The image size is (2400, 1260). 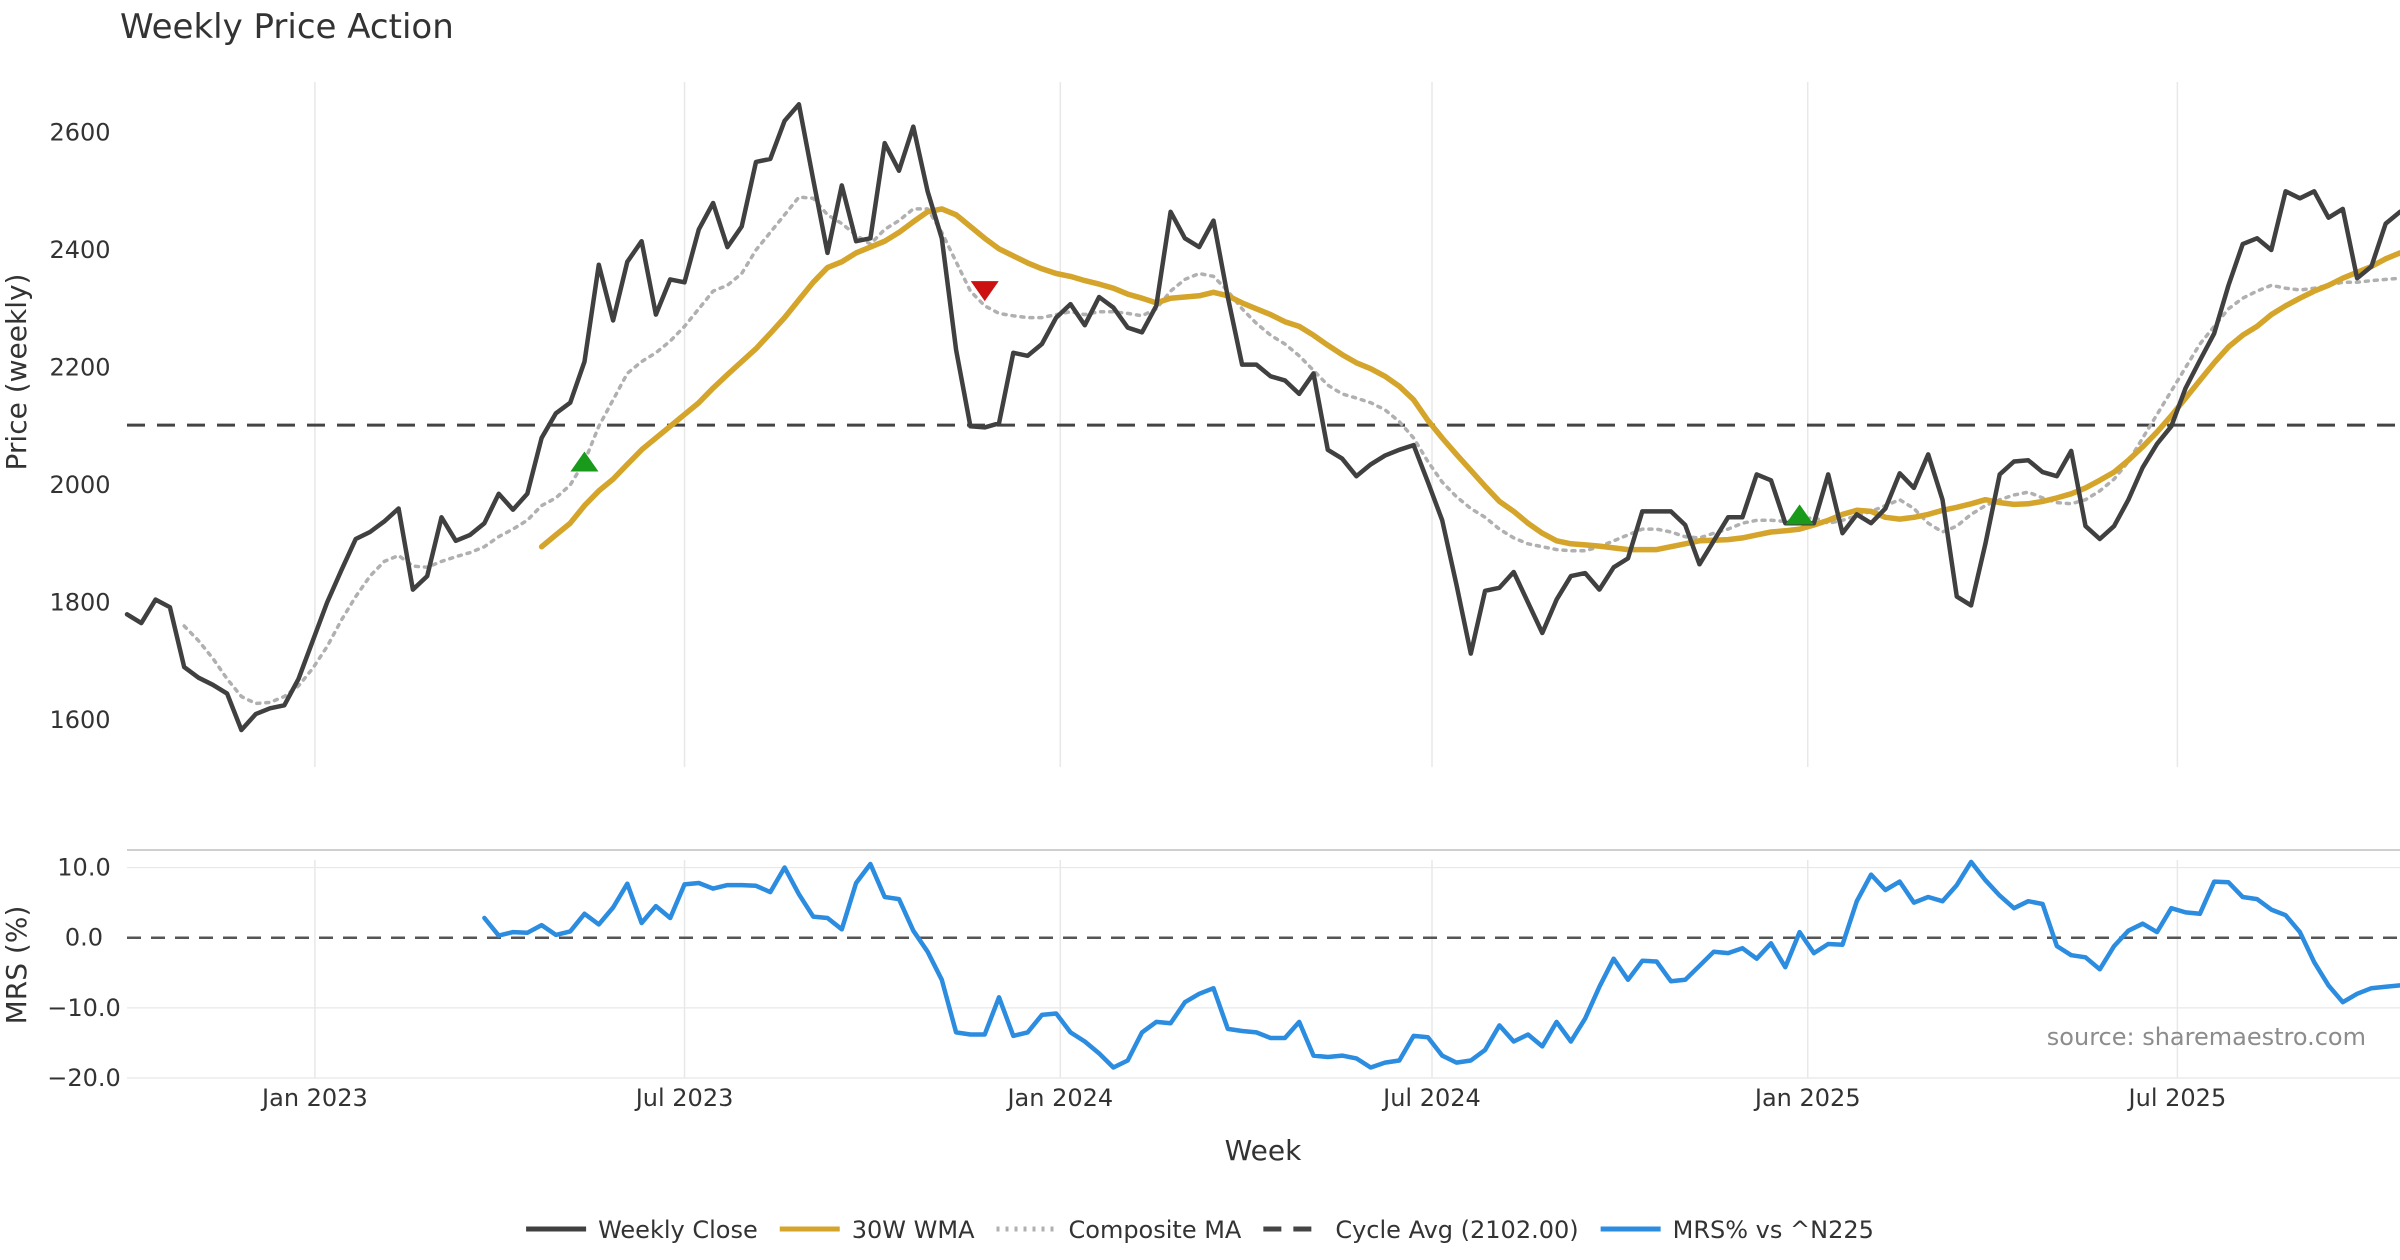 I want to click on legend-item-cycle-avg-2102-00: Cycle Avg (2102.00), so click(x=1421, y=1230).